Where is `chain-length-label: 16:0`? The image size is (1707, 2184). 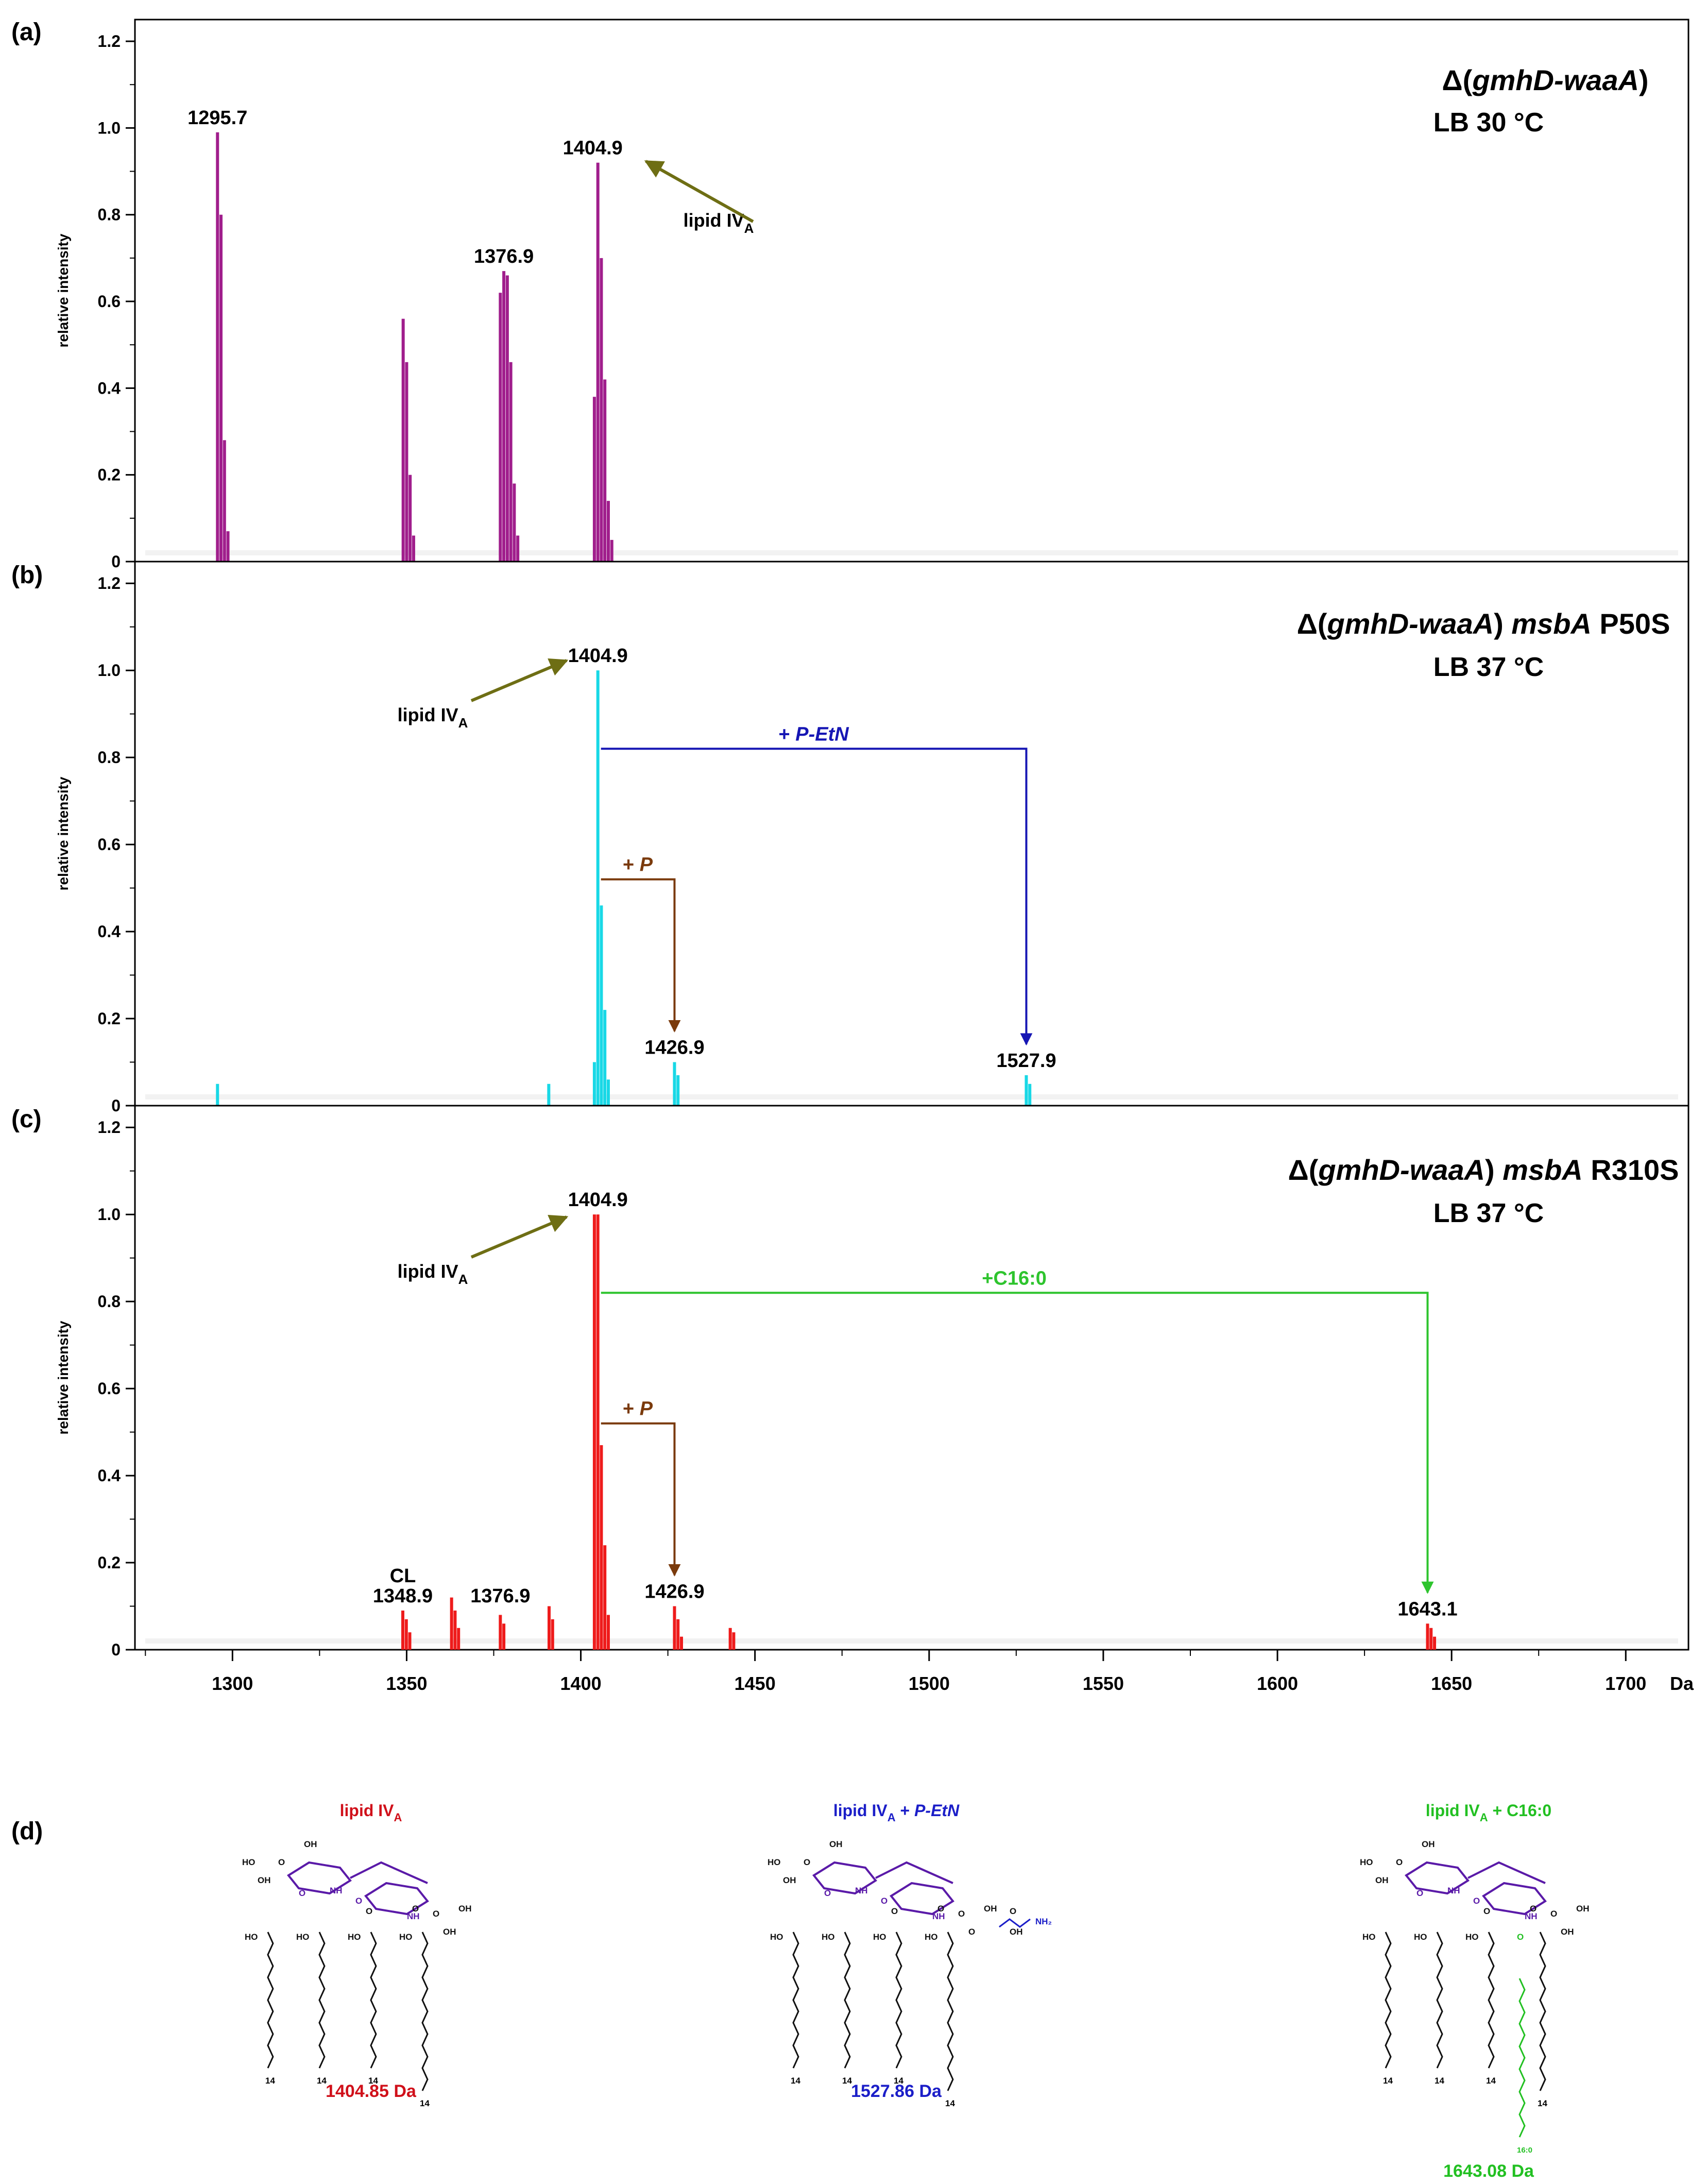
chain-length-label: 16:0 is located at coordinates (1524, 2151).